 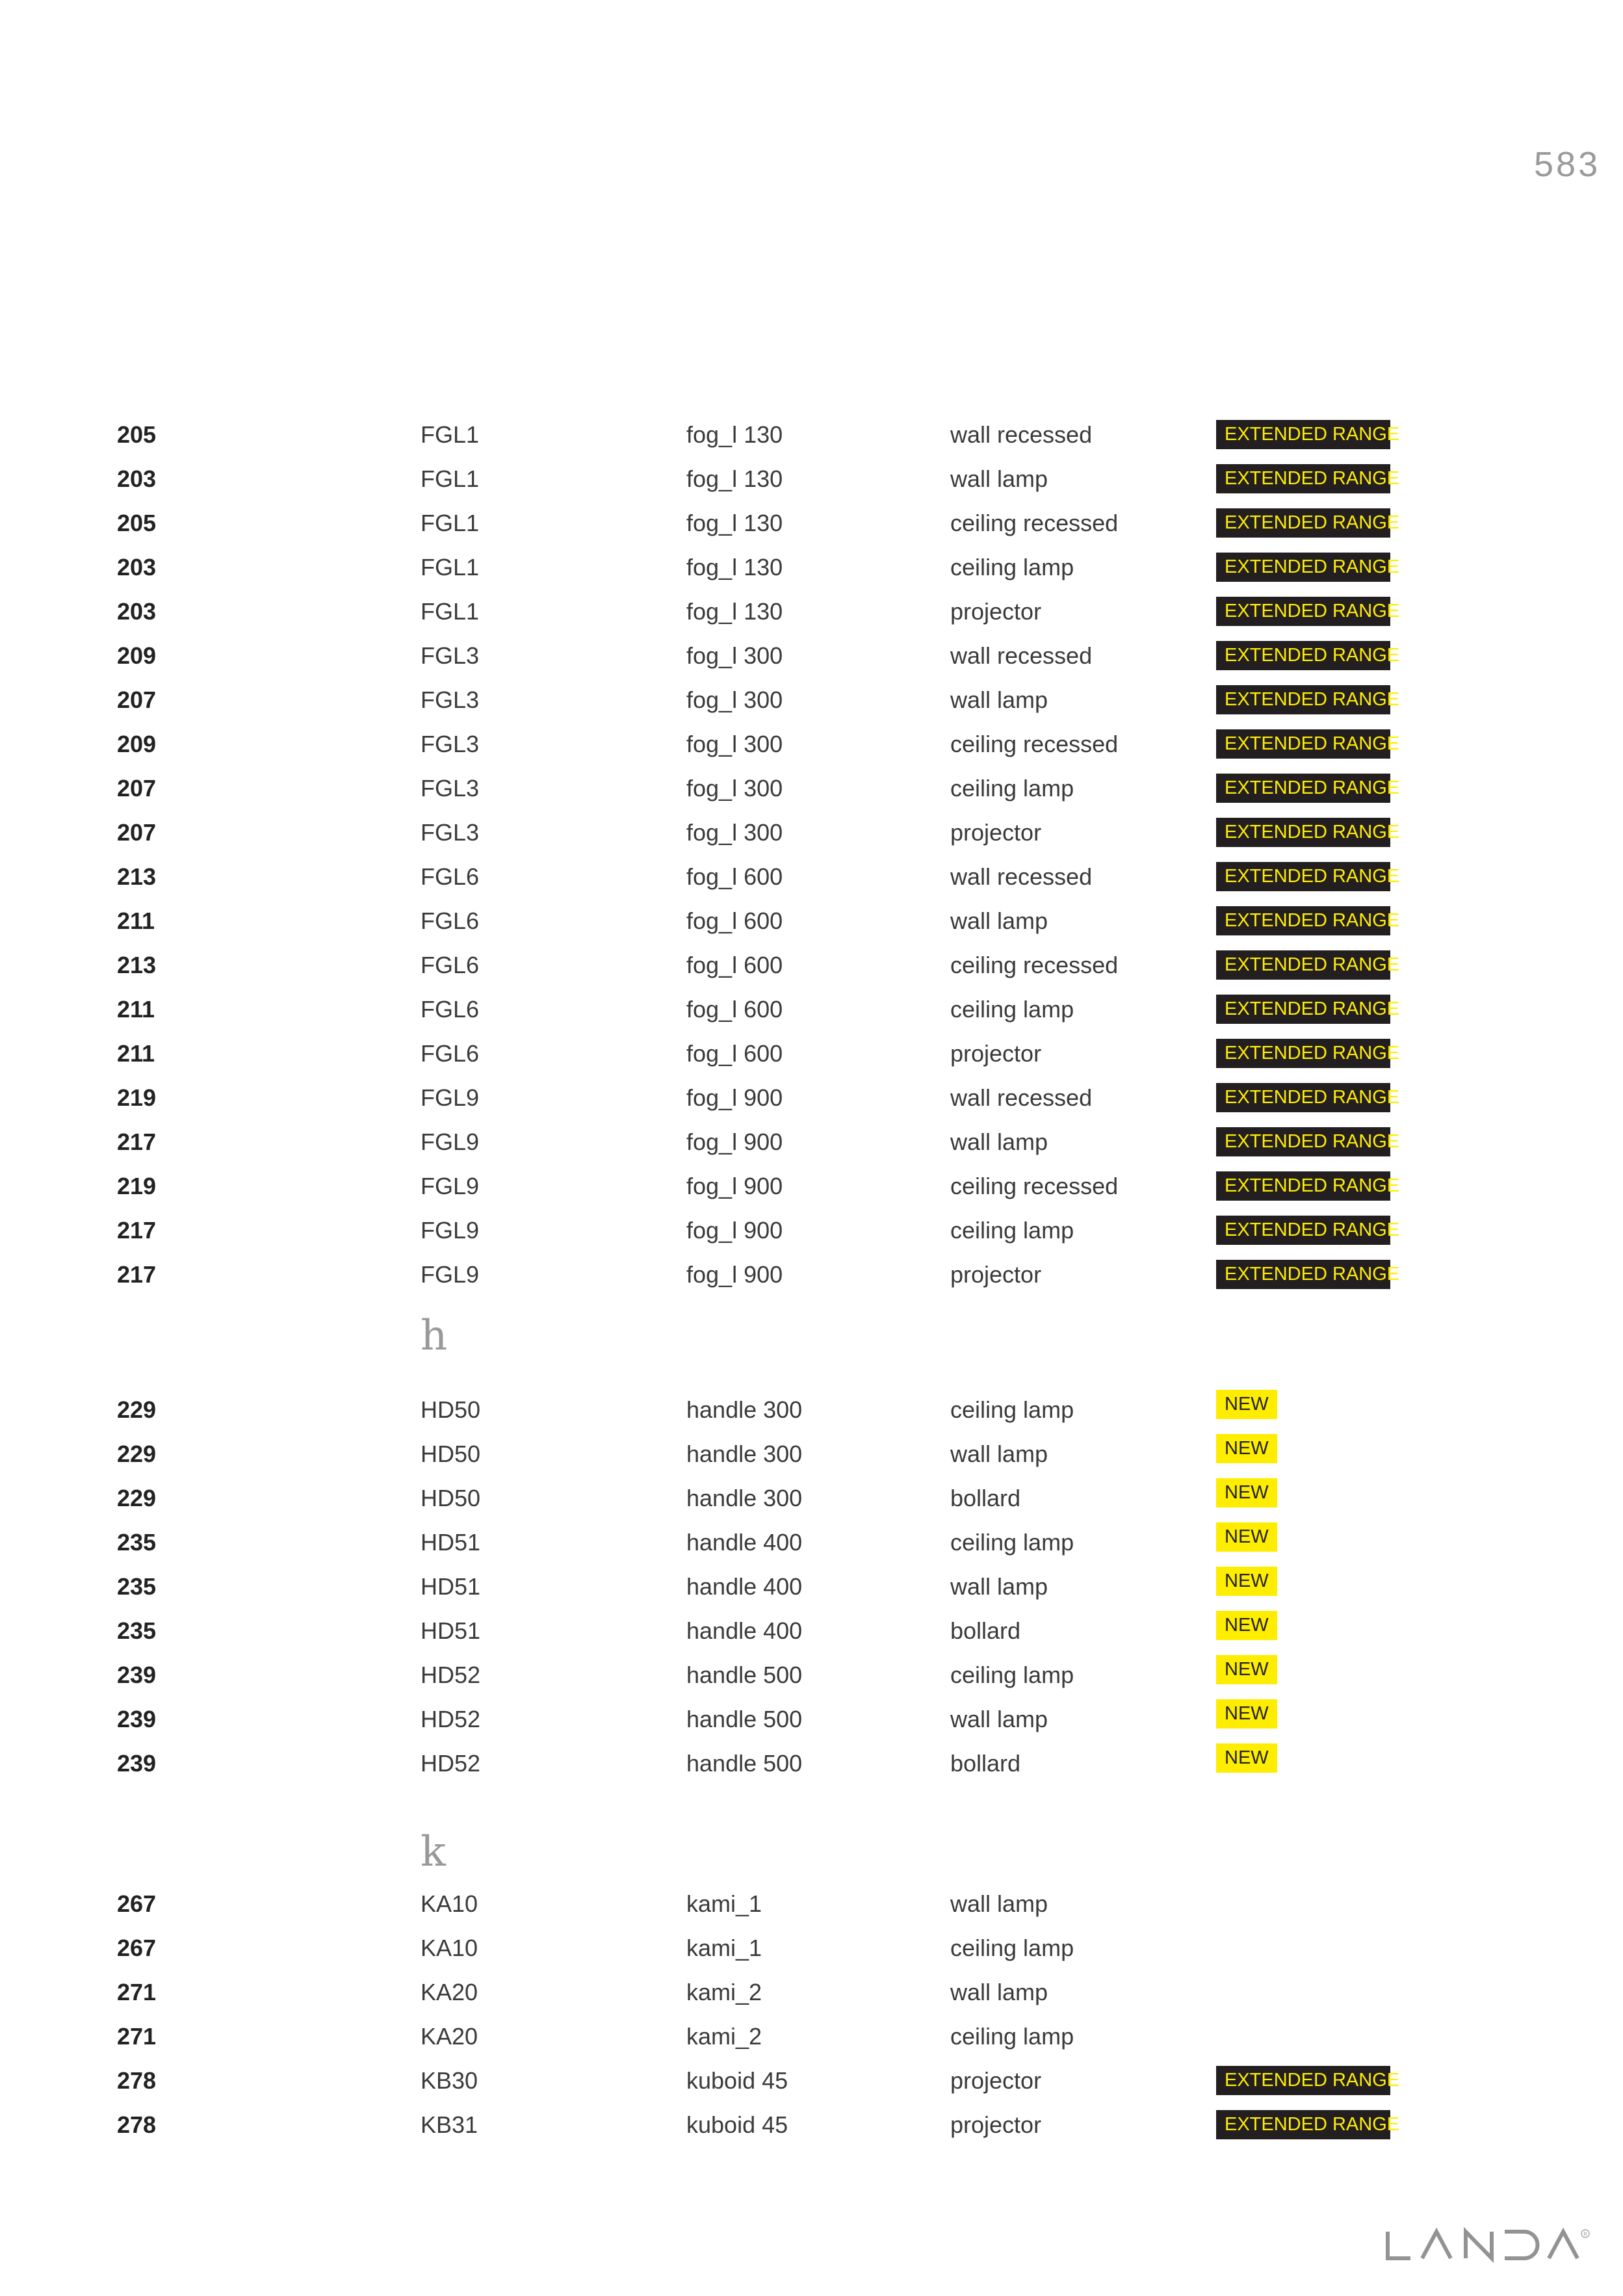 I want to click on product-code: HD50, so click(x=451, y=1454).